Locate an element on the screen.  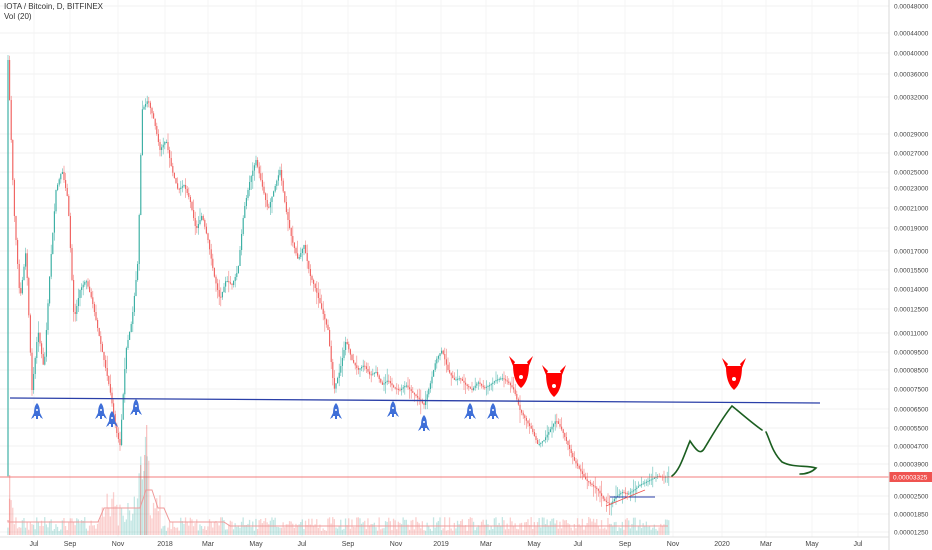
y-tick-label: 0.00036000 is located at coordinates (911, 75).